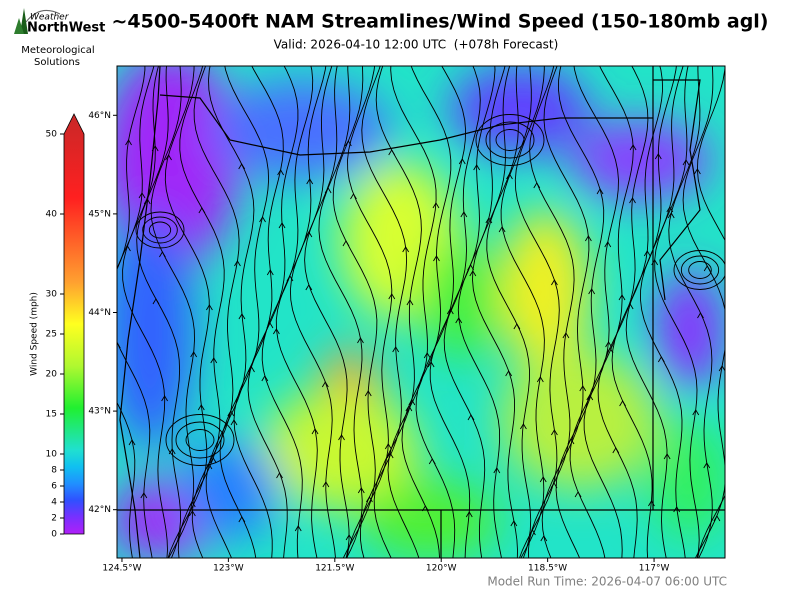 This screenshot has height=600, width=800. Describe the element at coordinates (334, 569) in the screenshot. I see `lon-tick-label: 121.5°W` at that location.